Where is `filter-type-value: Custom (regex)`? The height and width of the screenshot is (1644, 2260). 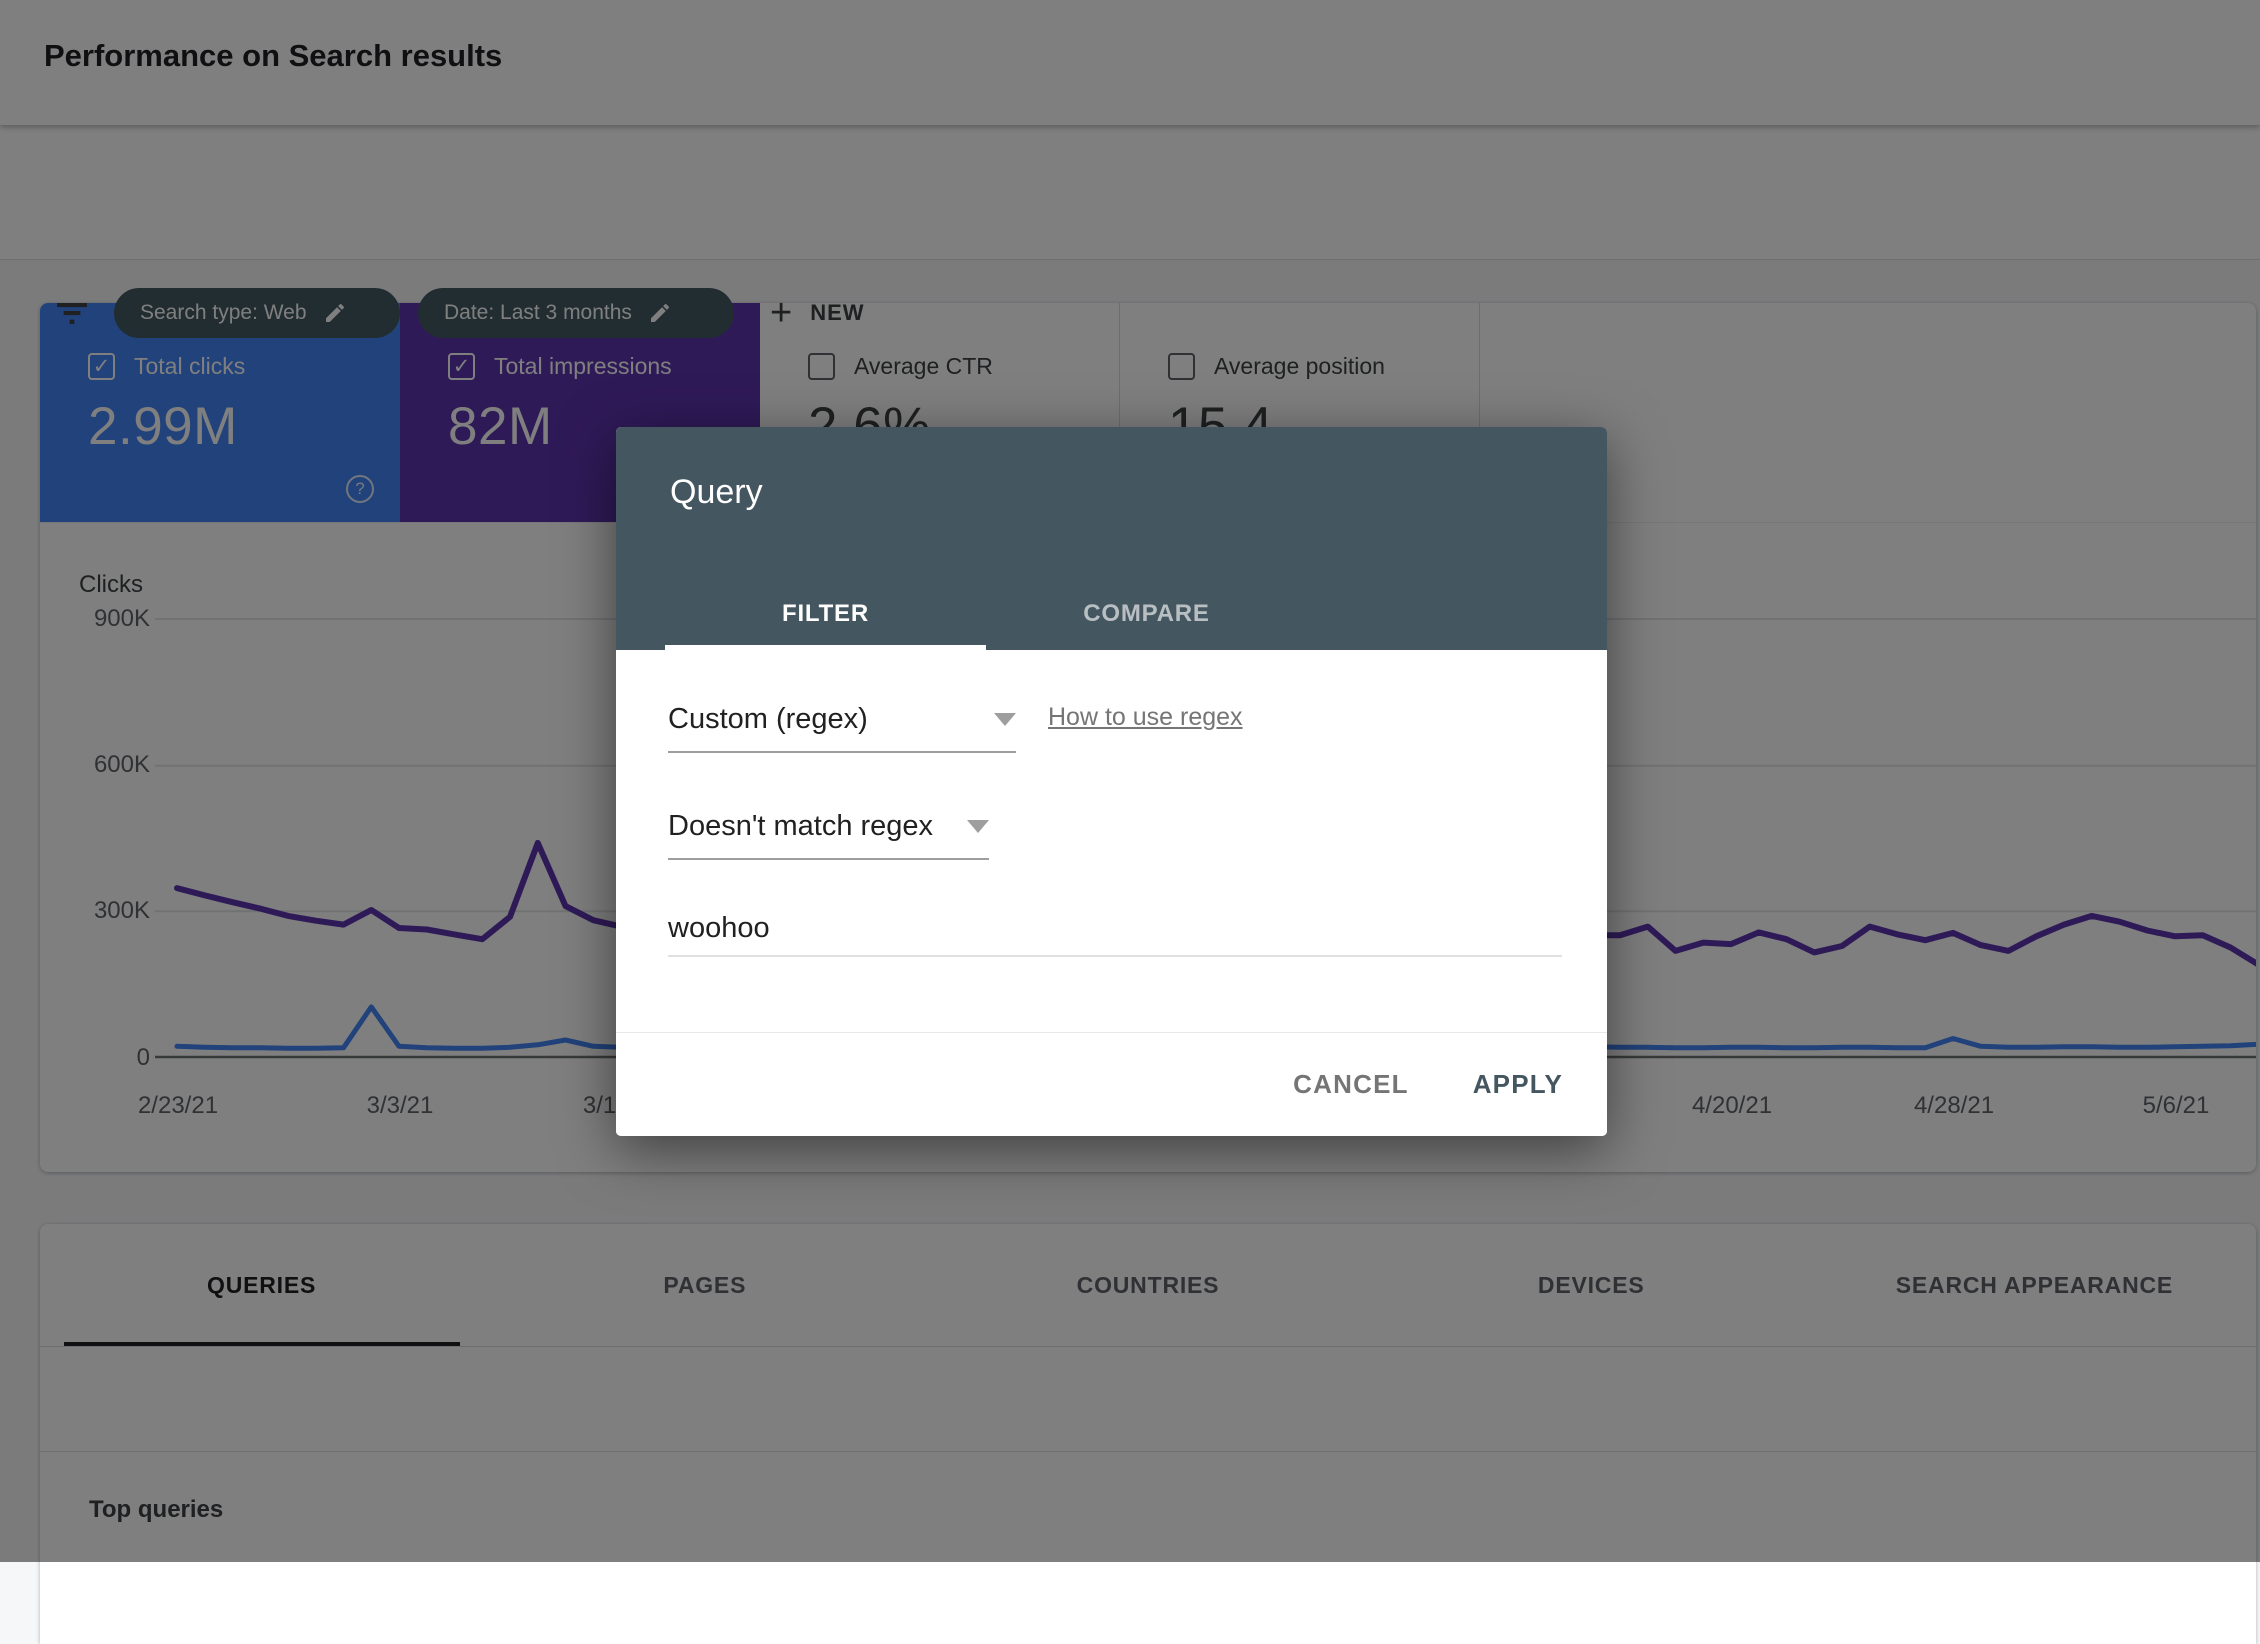 filter-type-value: Custom (regex) is located at coordinates (768, 718).